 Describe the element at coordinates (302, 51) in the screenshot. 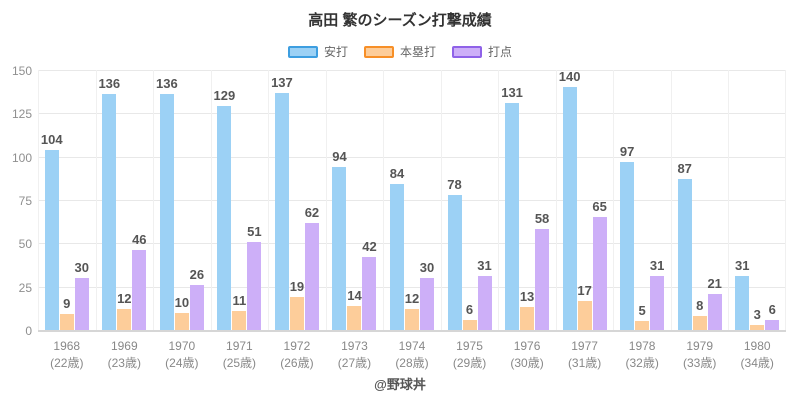

I see `legend-swatch-hits` at that location.